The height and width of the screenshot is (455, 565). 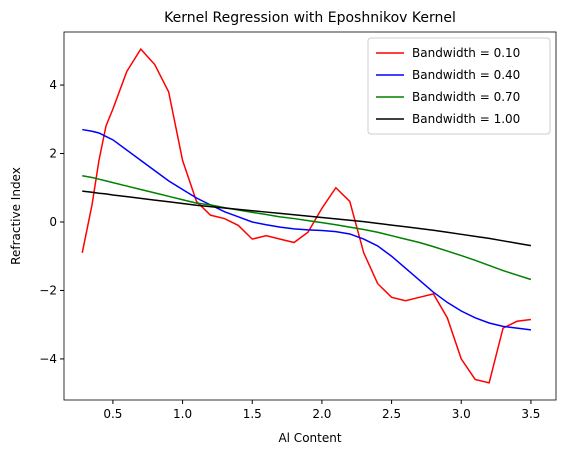 I want to click on legend-label: Bandwidth = 0.10, so click(x=466, y=53).